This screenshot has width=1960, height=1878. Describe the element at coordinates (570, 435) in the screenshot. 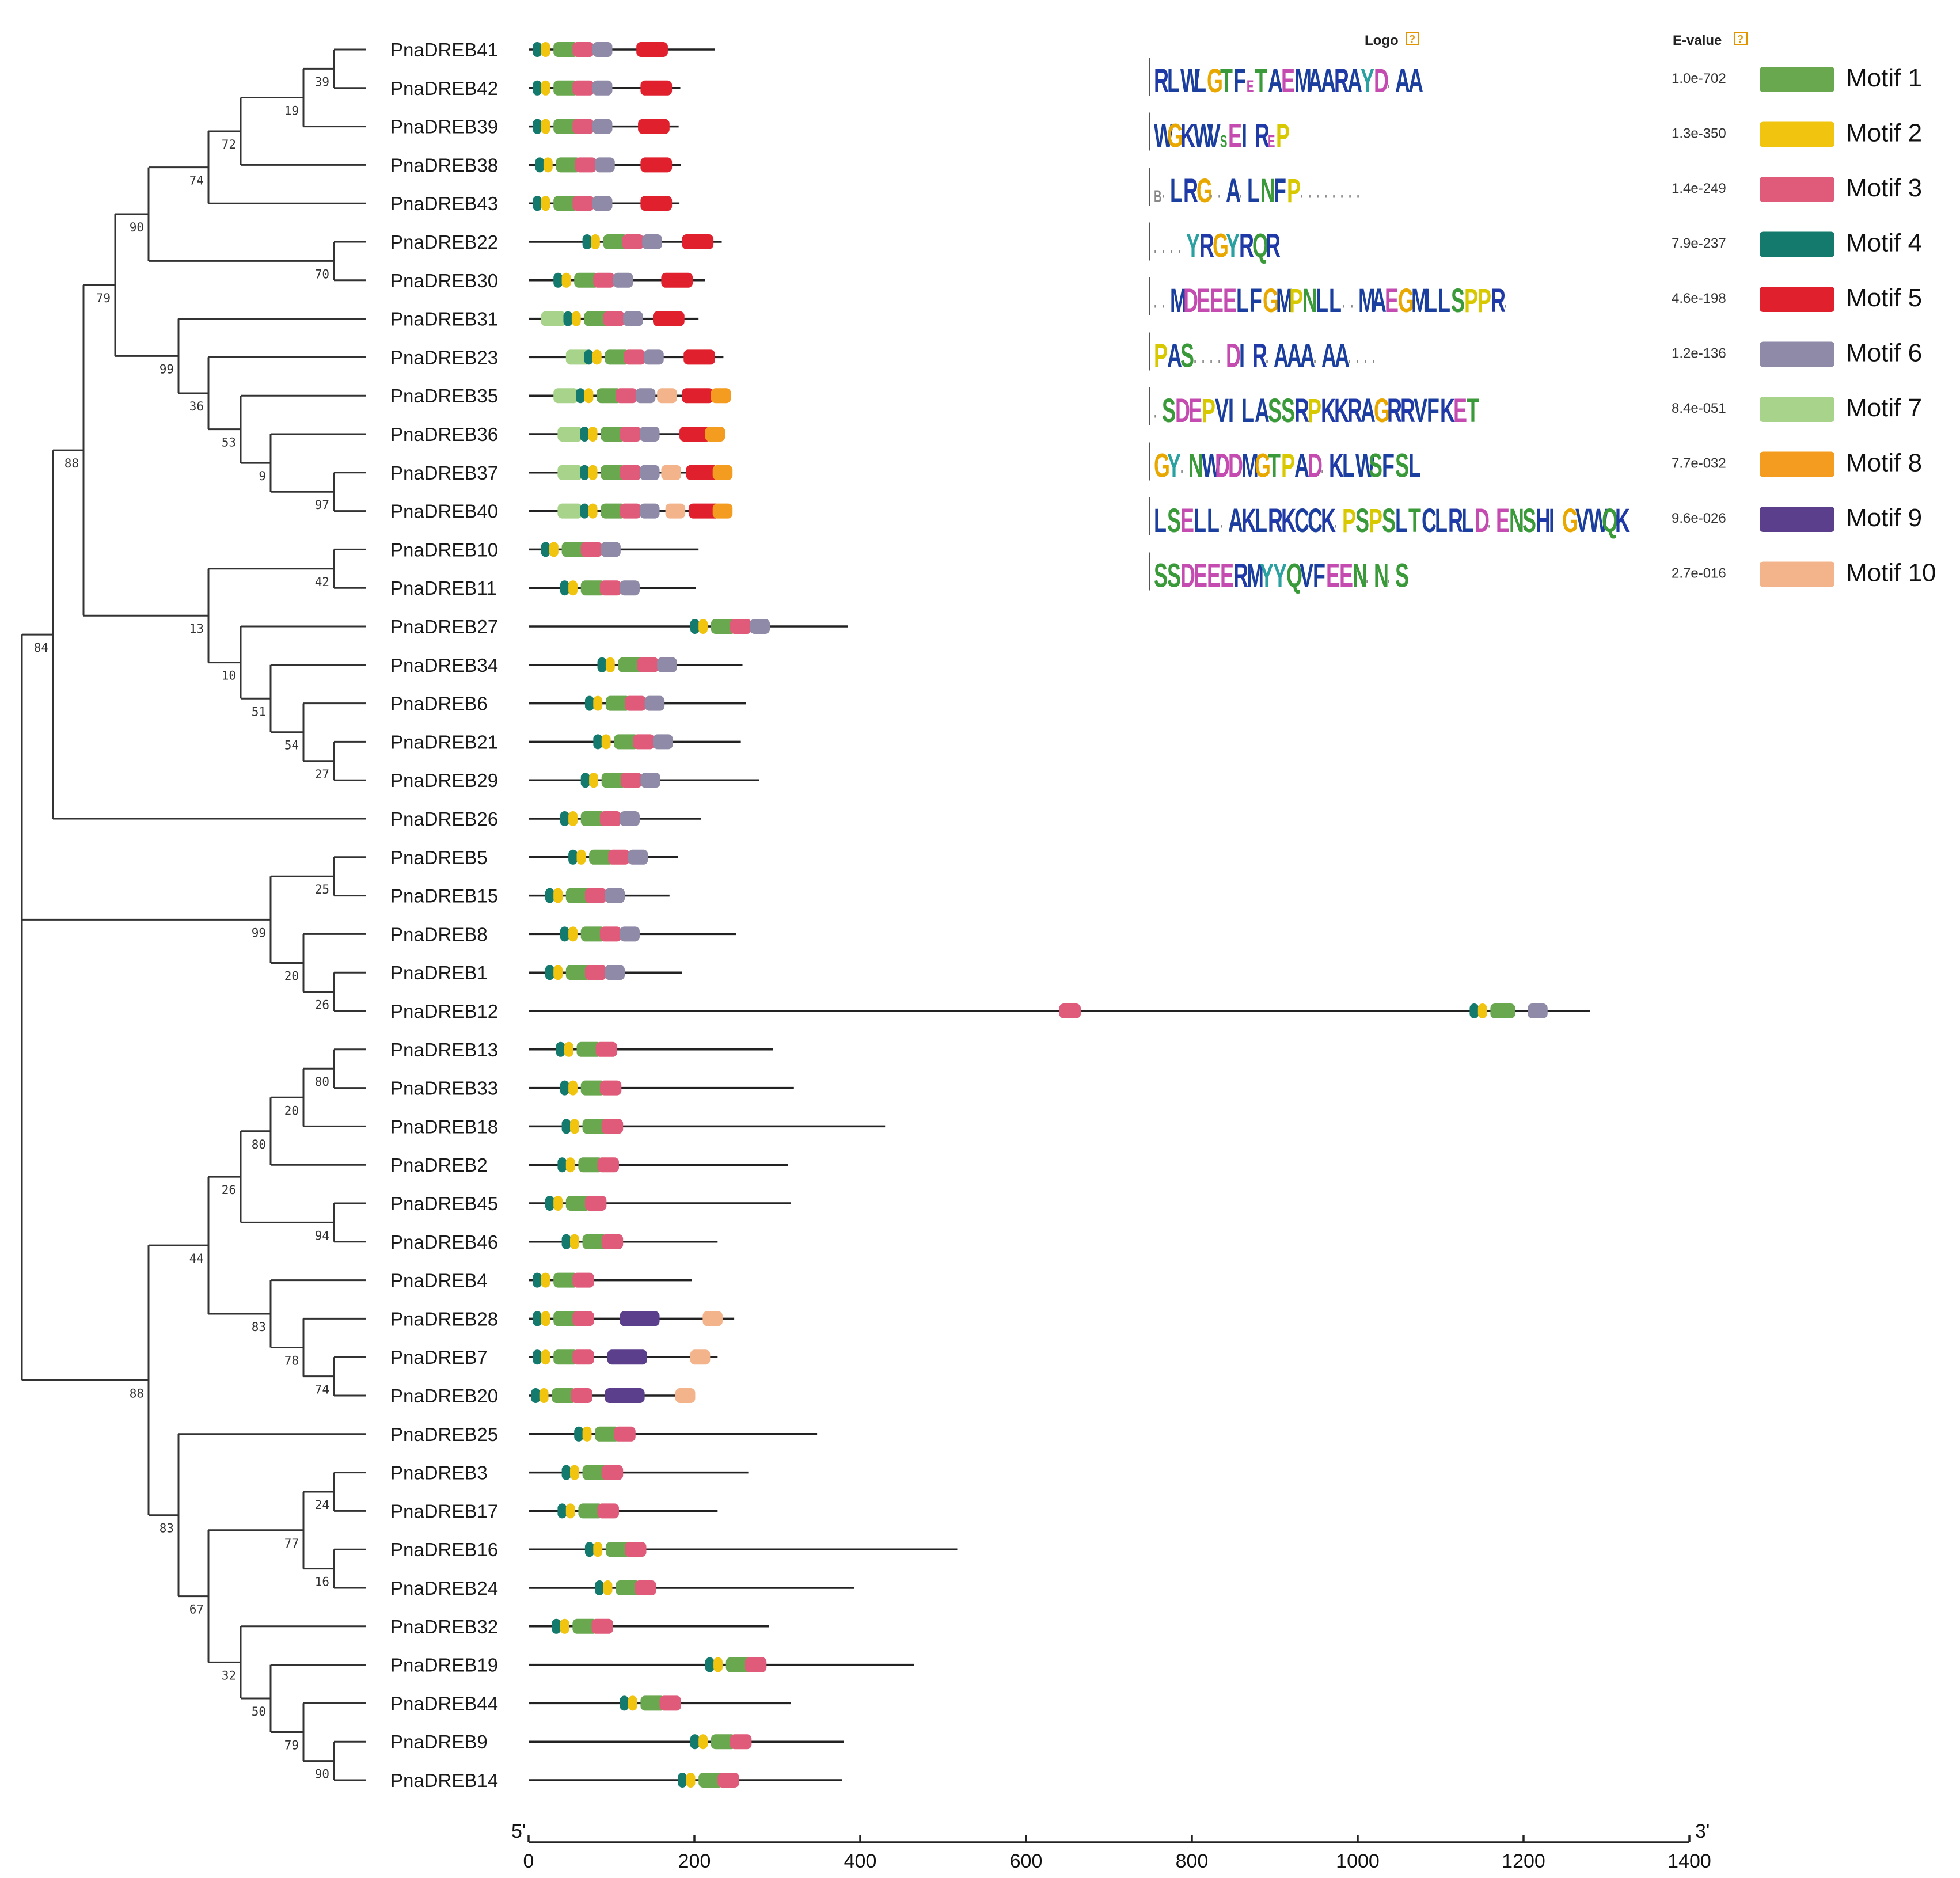

I see `motif-7-box` at that location.